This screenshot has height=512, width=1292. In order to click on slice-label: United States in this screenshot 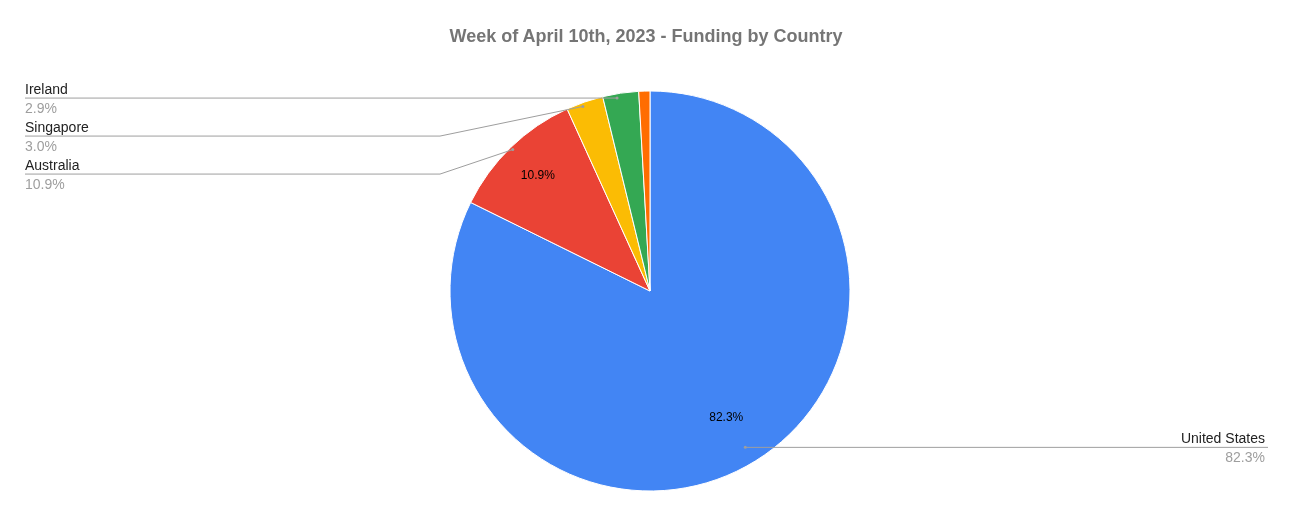, I will do `click(1222, 438)`.